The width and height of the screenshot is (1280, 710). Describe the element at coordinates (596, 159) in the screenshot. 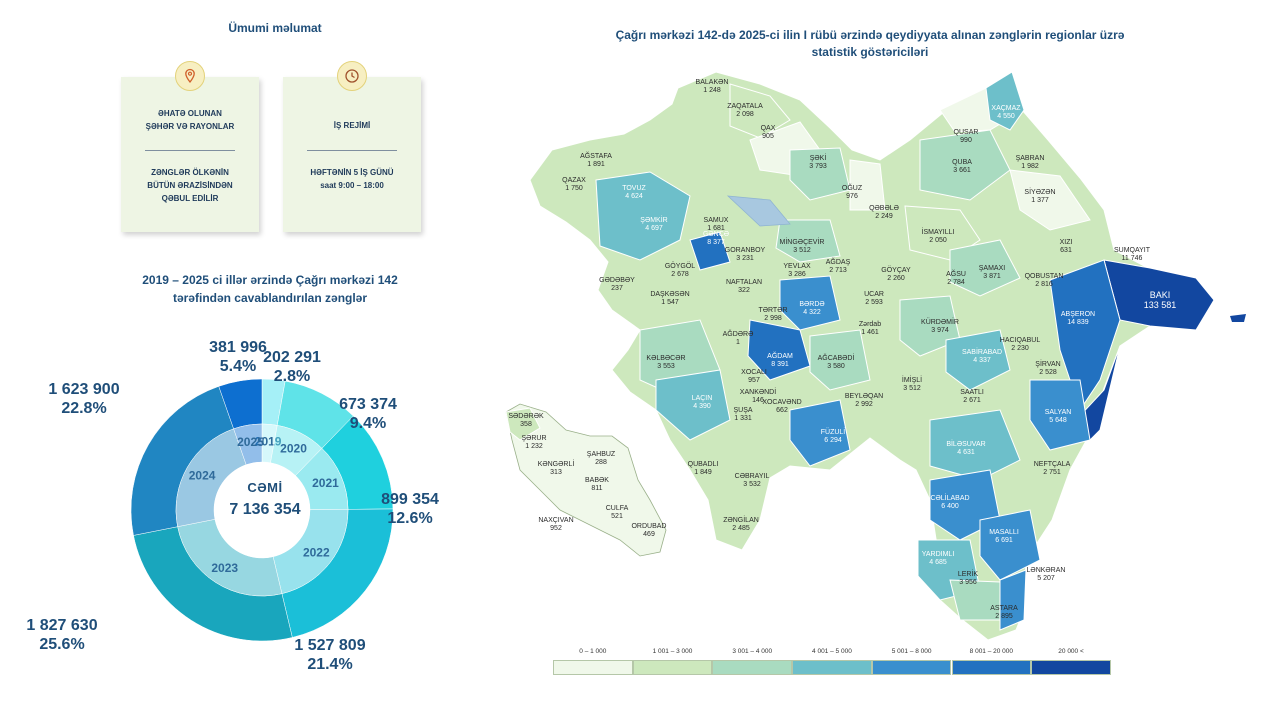

I see `map-region-label: AĞSTAFA 1 891` at that location.